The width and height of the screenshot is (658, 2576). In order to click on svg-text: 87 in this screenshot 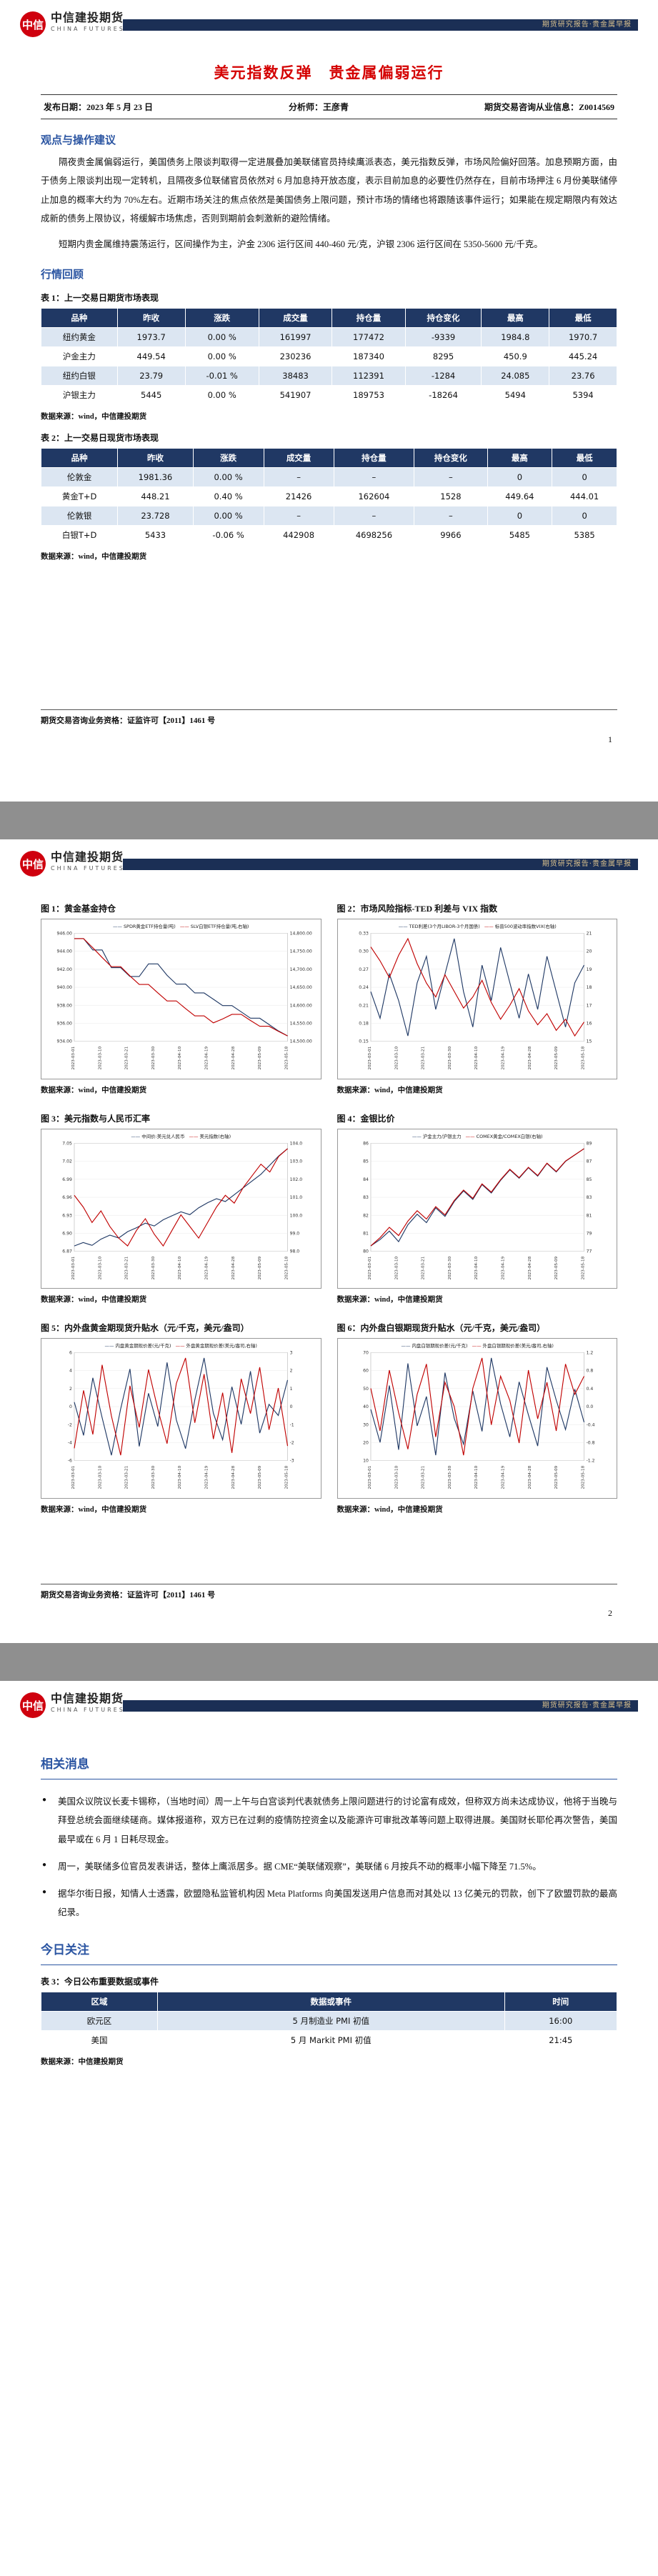, I will do `click(589, 1161)`.